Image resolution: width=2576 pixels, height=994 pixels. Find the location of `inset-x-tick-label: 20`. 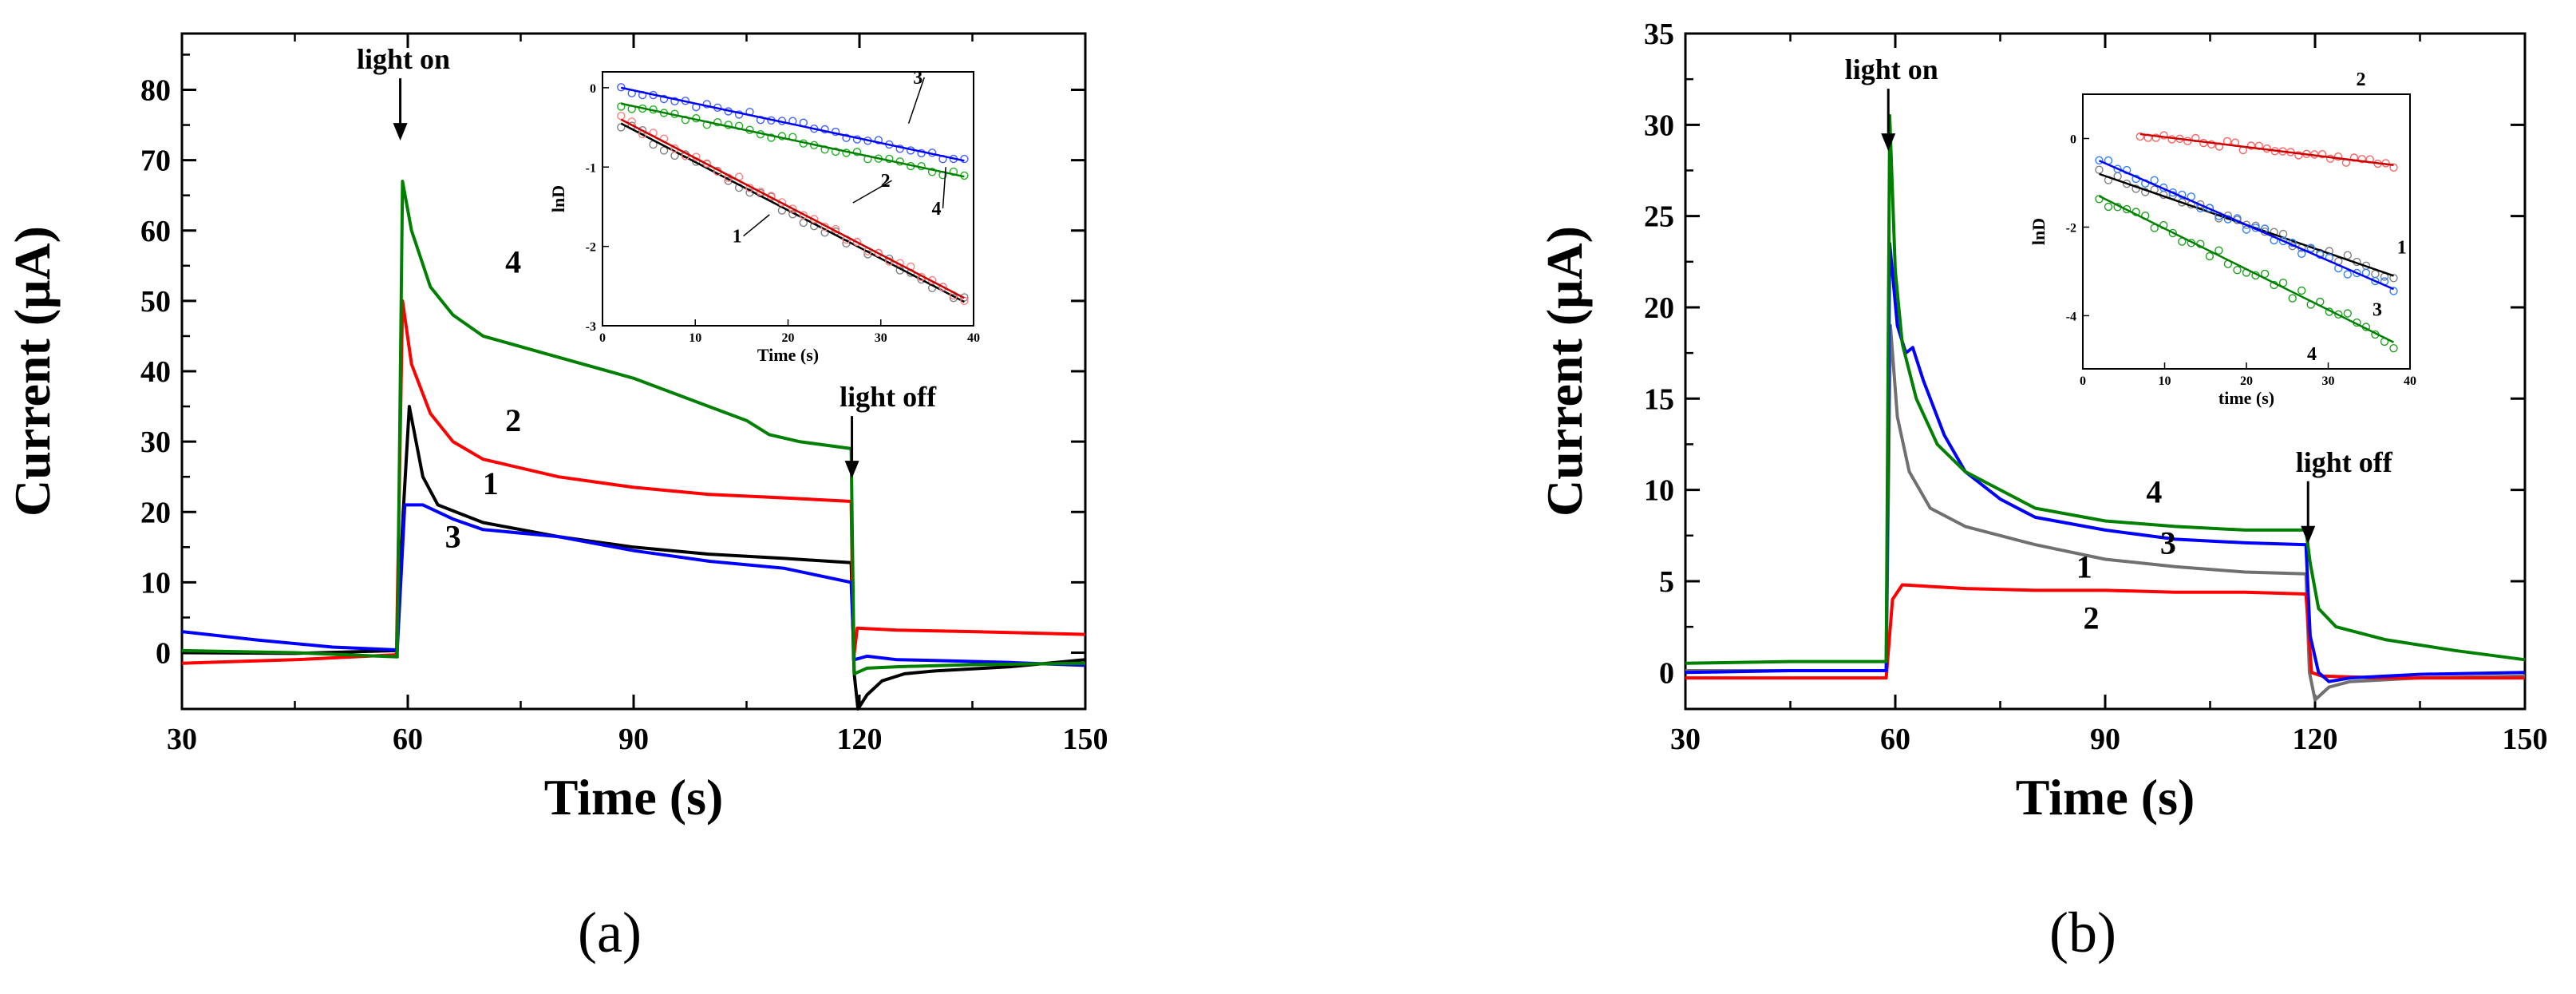

inset-x-tick-label: 20 is located at coordinates (788, 338).